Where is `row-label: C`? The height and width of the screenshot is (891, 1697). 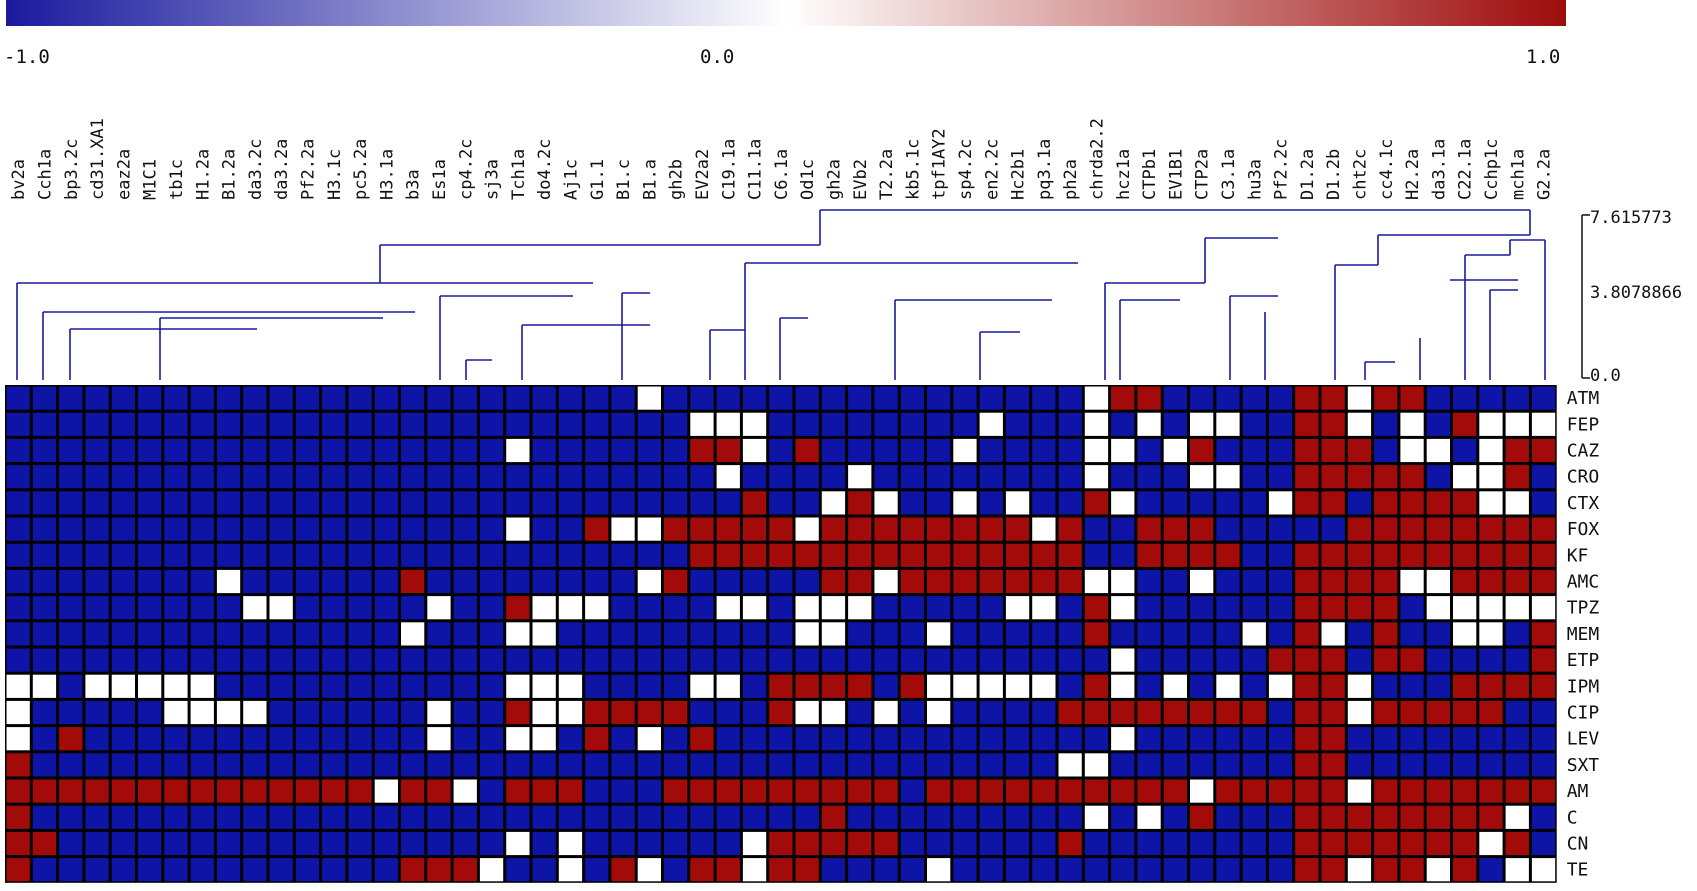 row-label: C is located at coordinates (1572, 817).